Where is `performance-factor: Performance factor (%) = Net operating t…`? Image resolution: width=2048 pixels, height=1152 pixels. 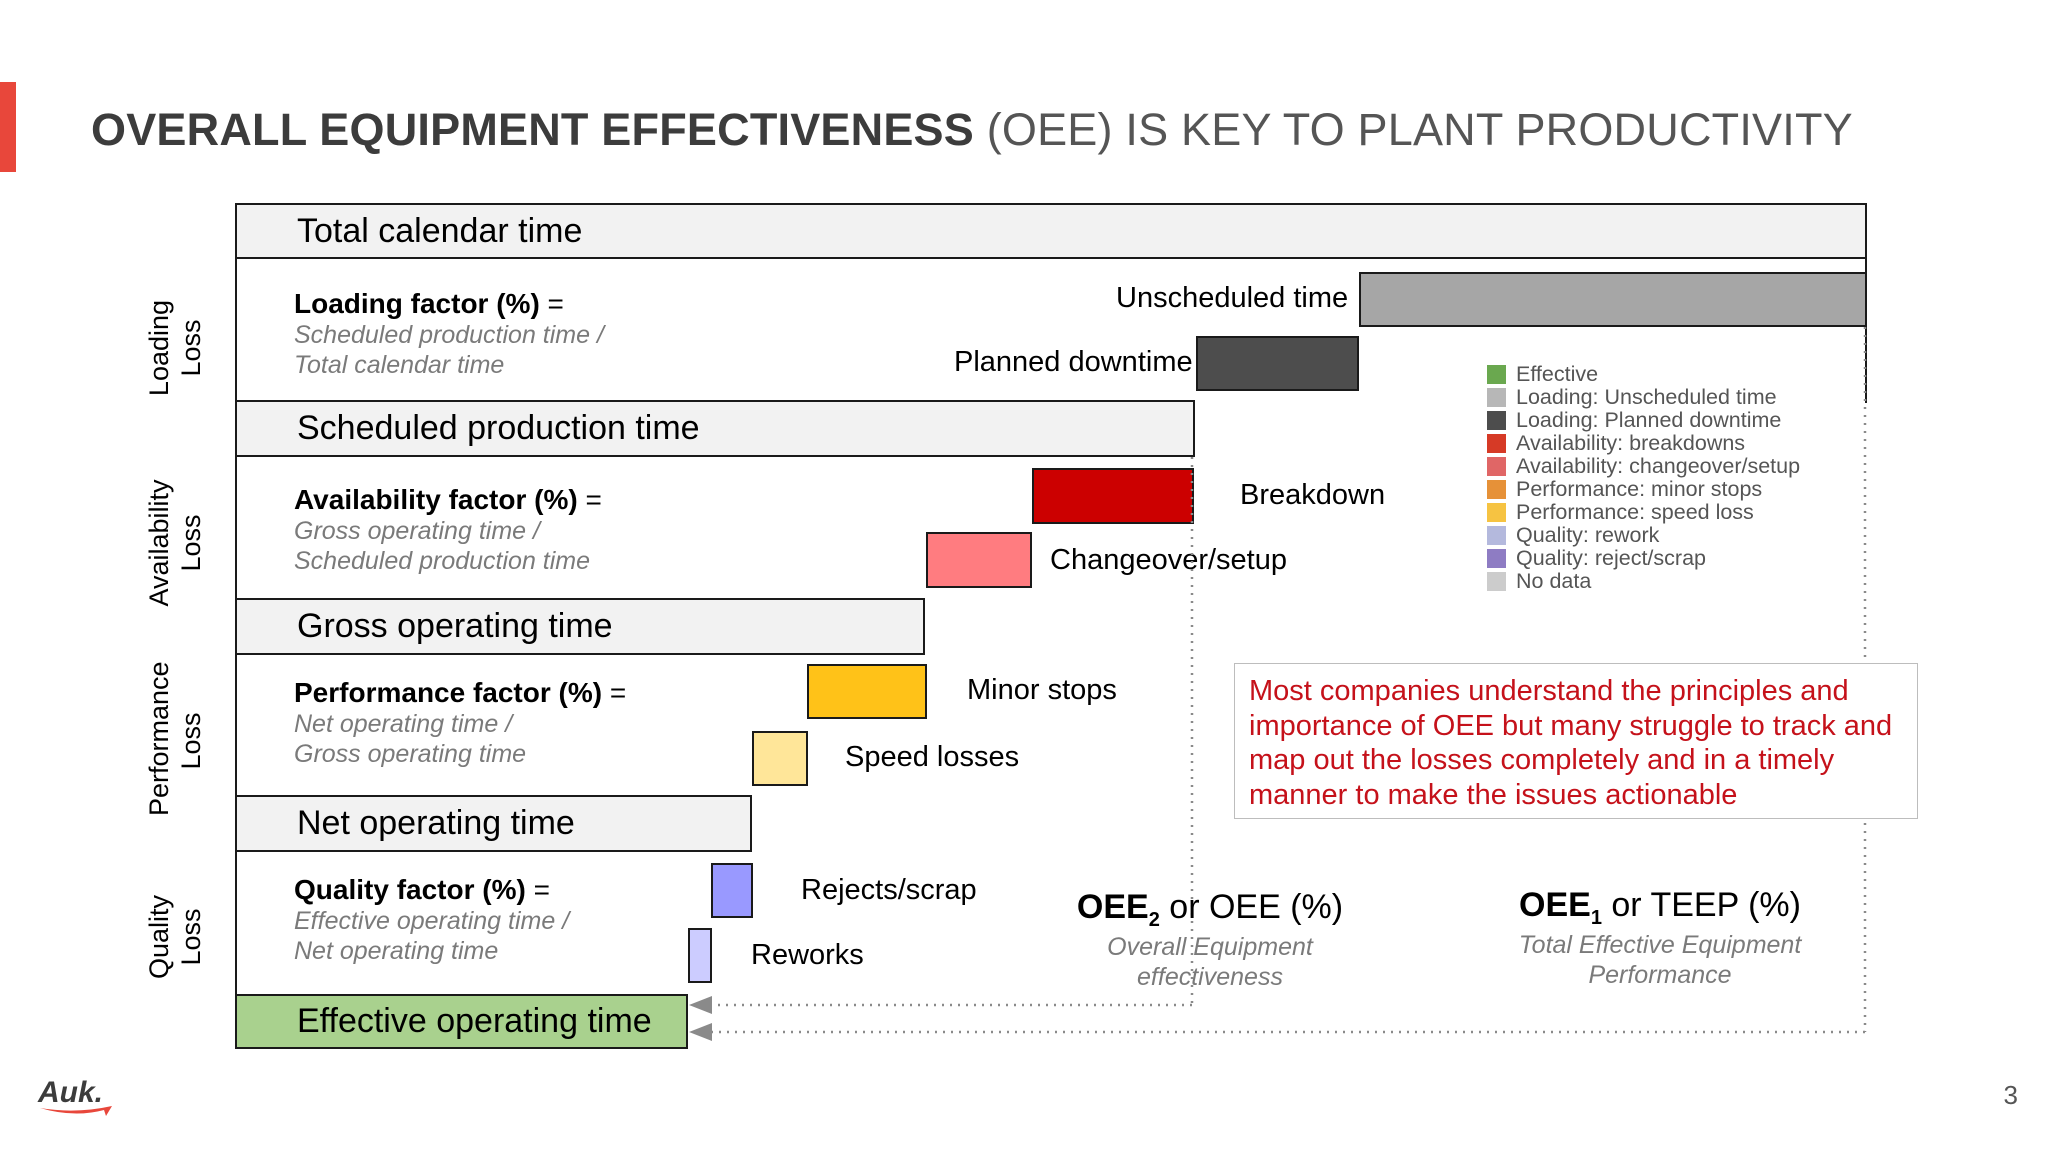
performance-factor: Performance factor (%) = Net operating t… is located at coordinates (460, 722).